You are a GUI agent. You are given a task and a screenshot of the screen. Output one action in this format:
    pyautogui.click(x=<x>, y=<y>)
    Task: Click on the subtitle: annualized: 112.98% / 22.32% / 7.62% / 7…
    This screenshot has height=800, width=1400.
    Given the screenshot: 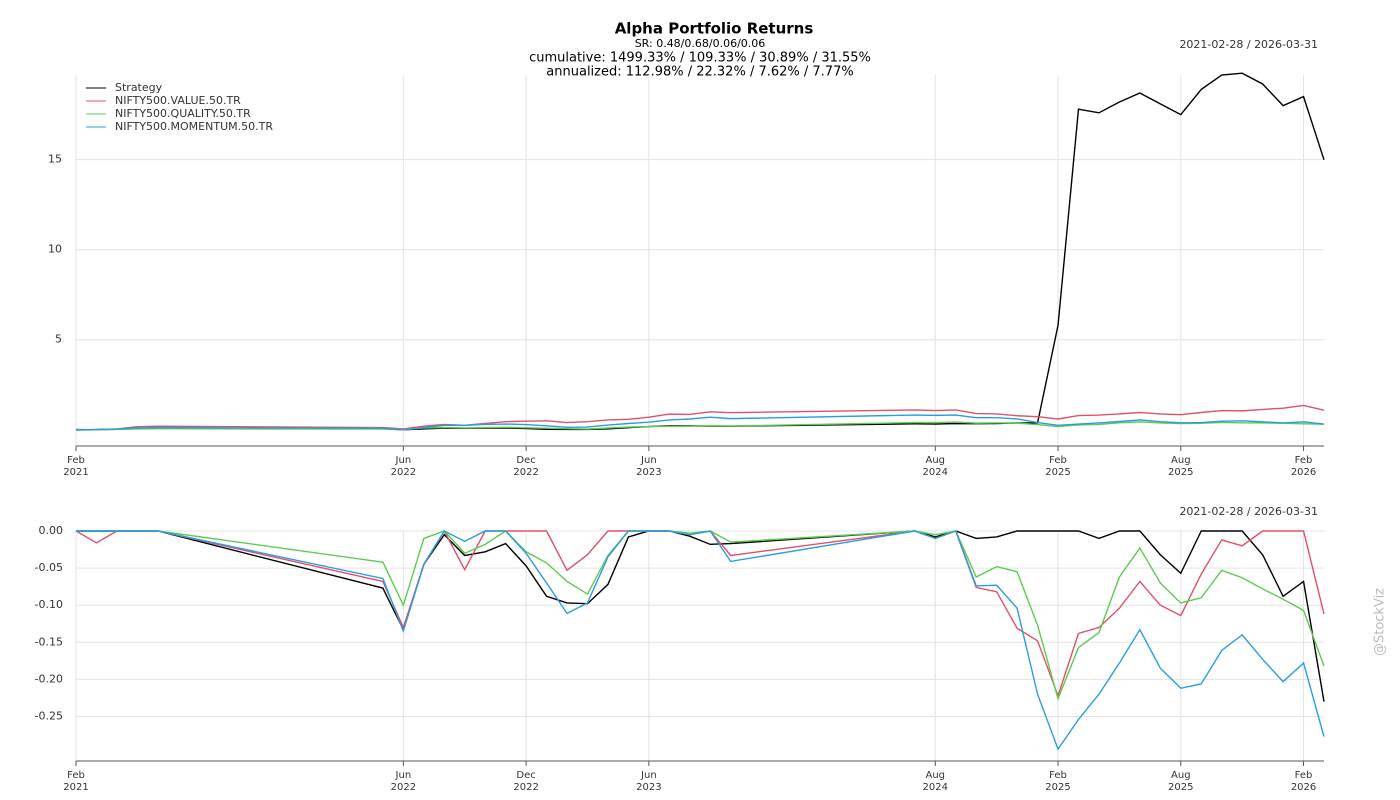 What is the action you would take?
    pyautogui.click(x=699, y=72)
    